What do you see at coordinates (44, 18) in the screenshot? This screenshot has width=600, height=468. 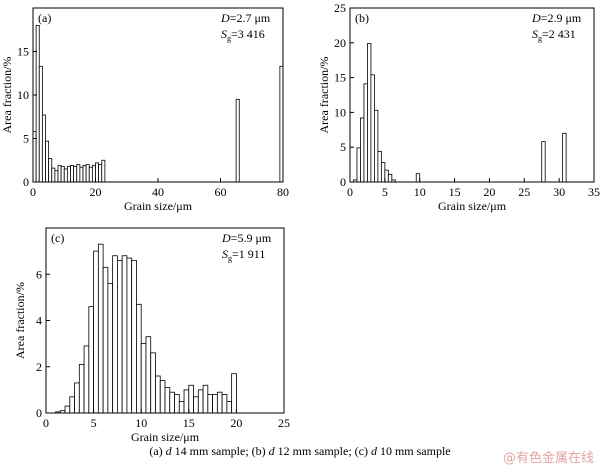 I see `panel-label: (a)` at bounding box center [44, 18].